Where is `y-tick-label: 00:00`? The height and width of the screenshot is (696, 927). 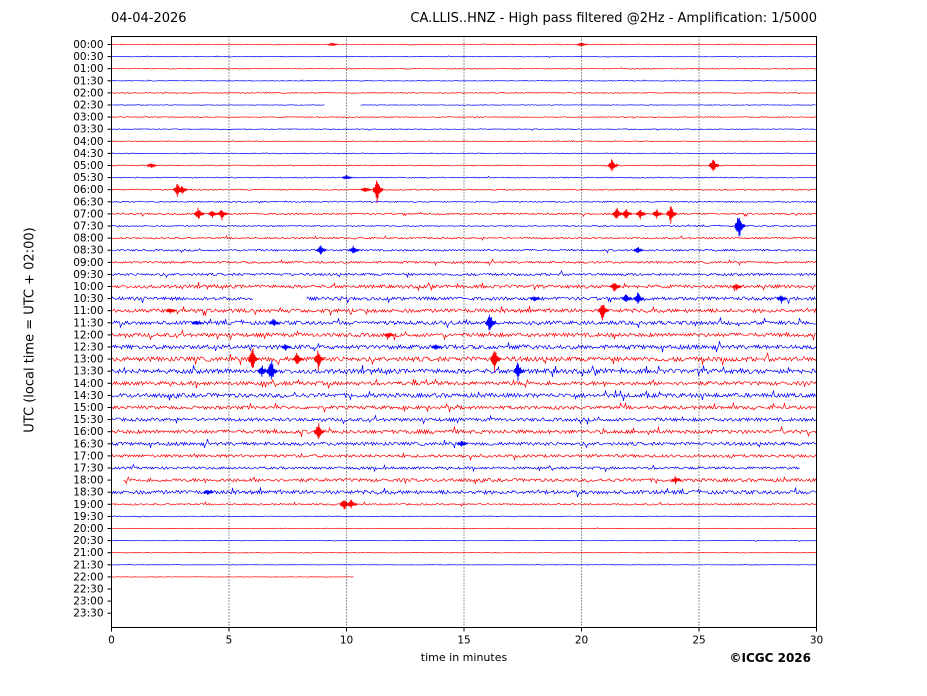 y-tick-label: 00:00 is located at coordinates (88, 45).